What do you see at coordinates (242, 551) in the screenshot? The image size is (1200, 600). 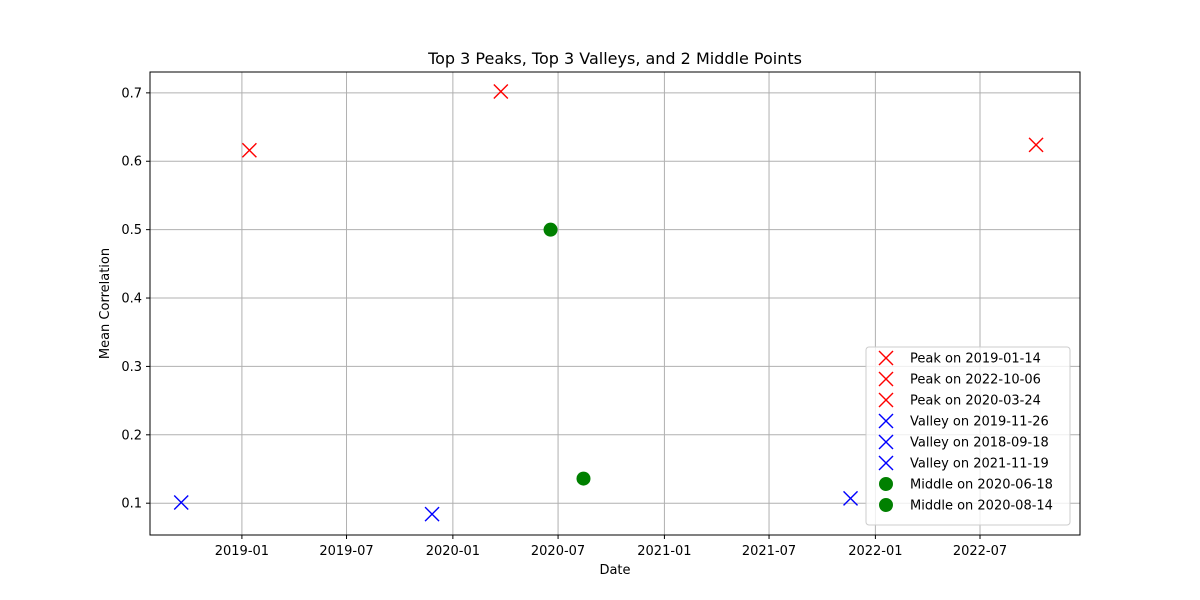 I see `x-tick-label: 2019-01` at bounding box center [242, 551].